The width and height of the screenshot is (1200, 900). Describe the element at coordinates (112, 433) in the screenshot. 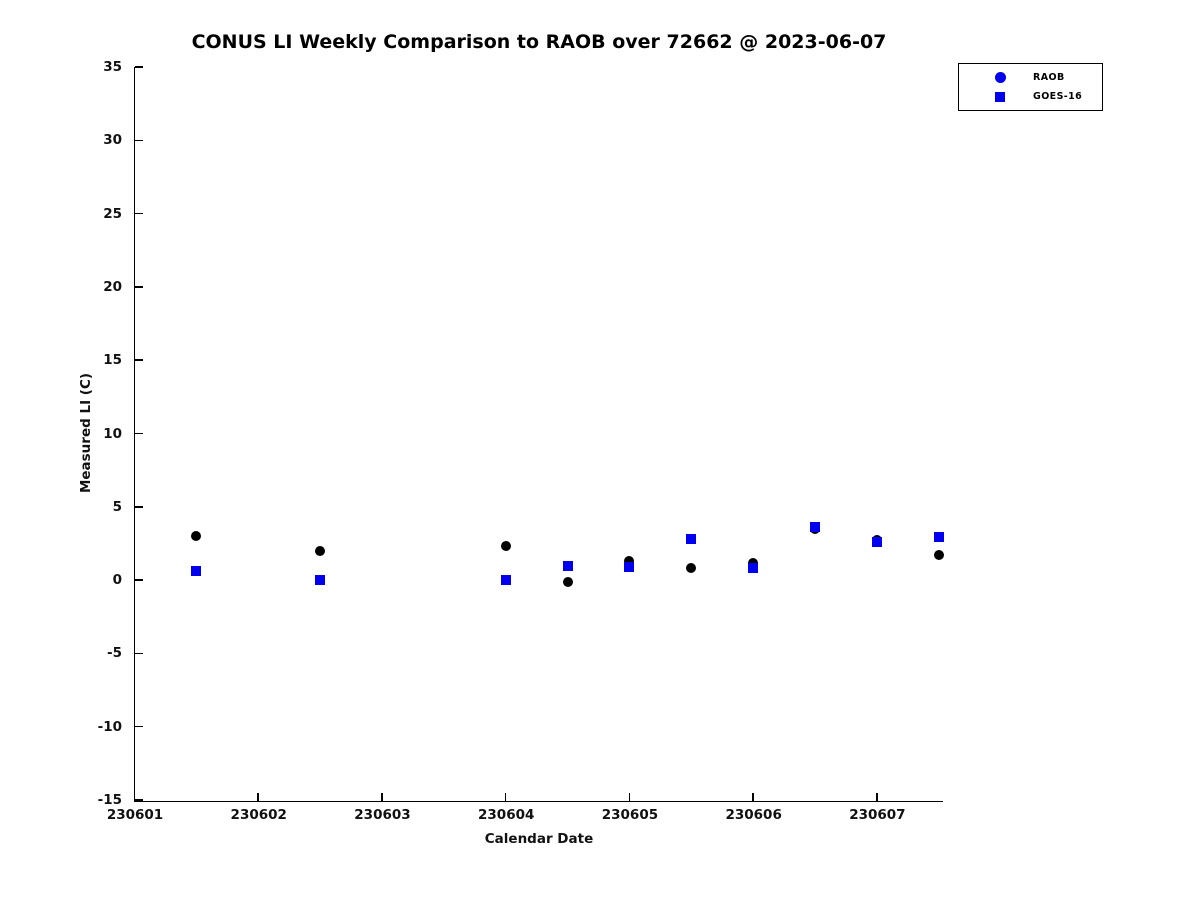

I see `y-tick-label: 10` at that location.